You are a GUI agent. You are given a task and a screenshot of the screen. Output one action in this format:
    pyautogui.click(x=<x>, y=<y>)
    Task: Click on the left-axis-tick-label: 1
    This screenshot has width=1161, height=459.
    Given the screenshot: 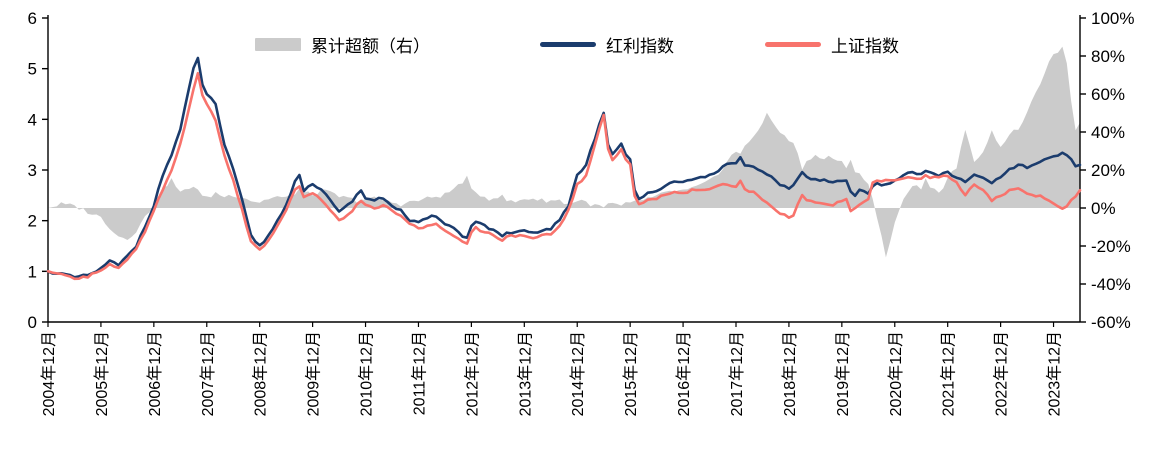 What is the action you would take?
    pyautogui.click(x=32, y=271)
    